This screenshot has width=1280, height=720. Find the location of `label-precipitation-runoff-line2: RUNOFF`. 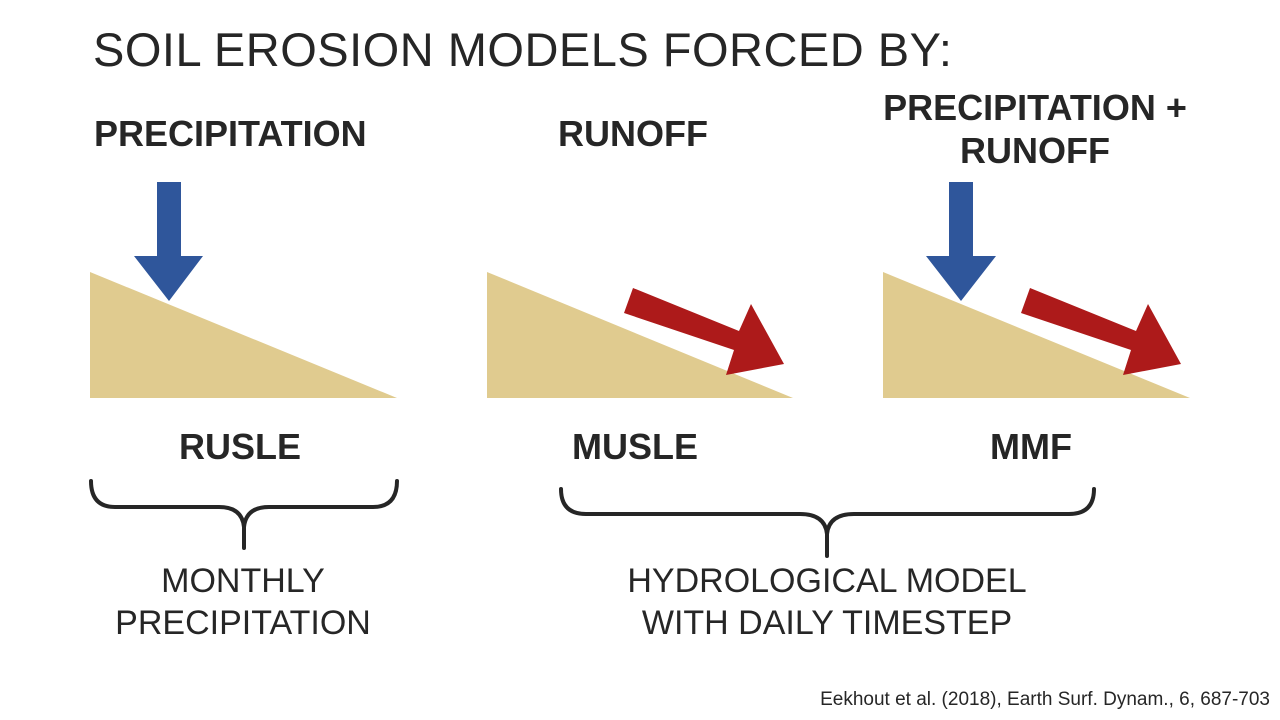

label-precipitation-runoff-line2: RUNOFF is located at coordinates (1035, 150).